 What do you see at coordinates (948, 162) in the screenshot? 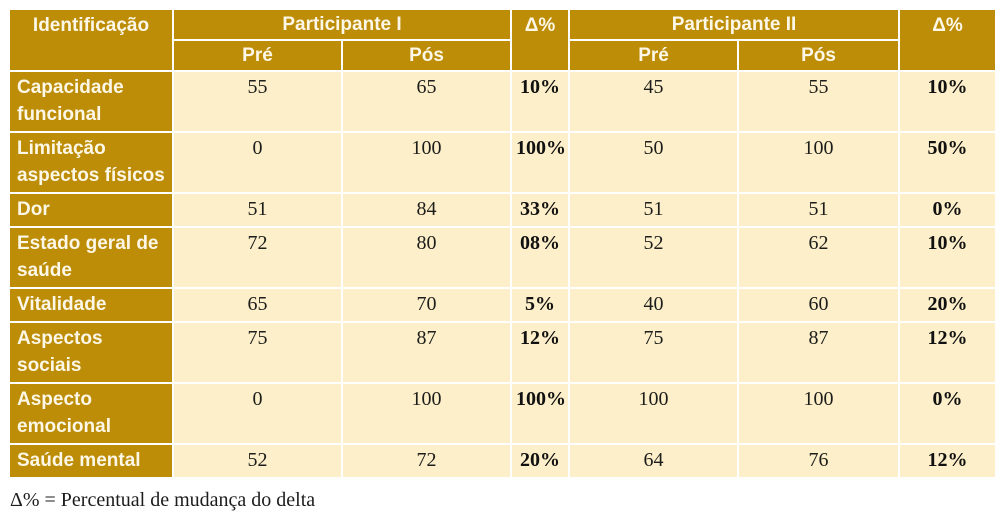
I see `cell-delta-2: 50%` at bounding box center [948, 162].